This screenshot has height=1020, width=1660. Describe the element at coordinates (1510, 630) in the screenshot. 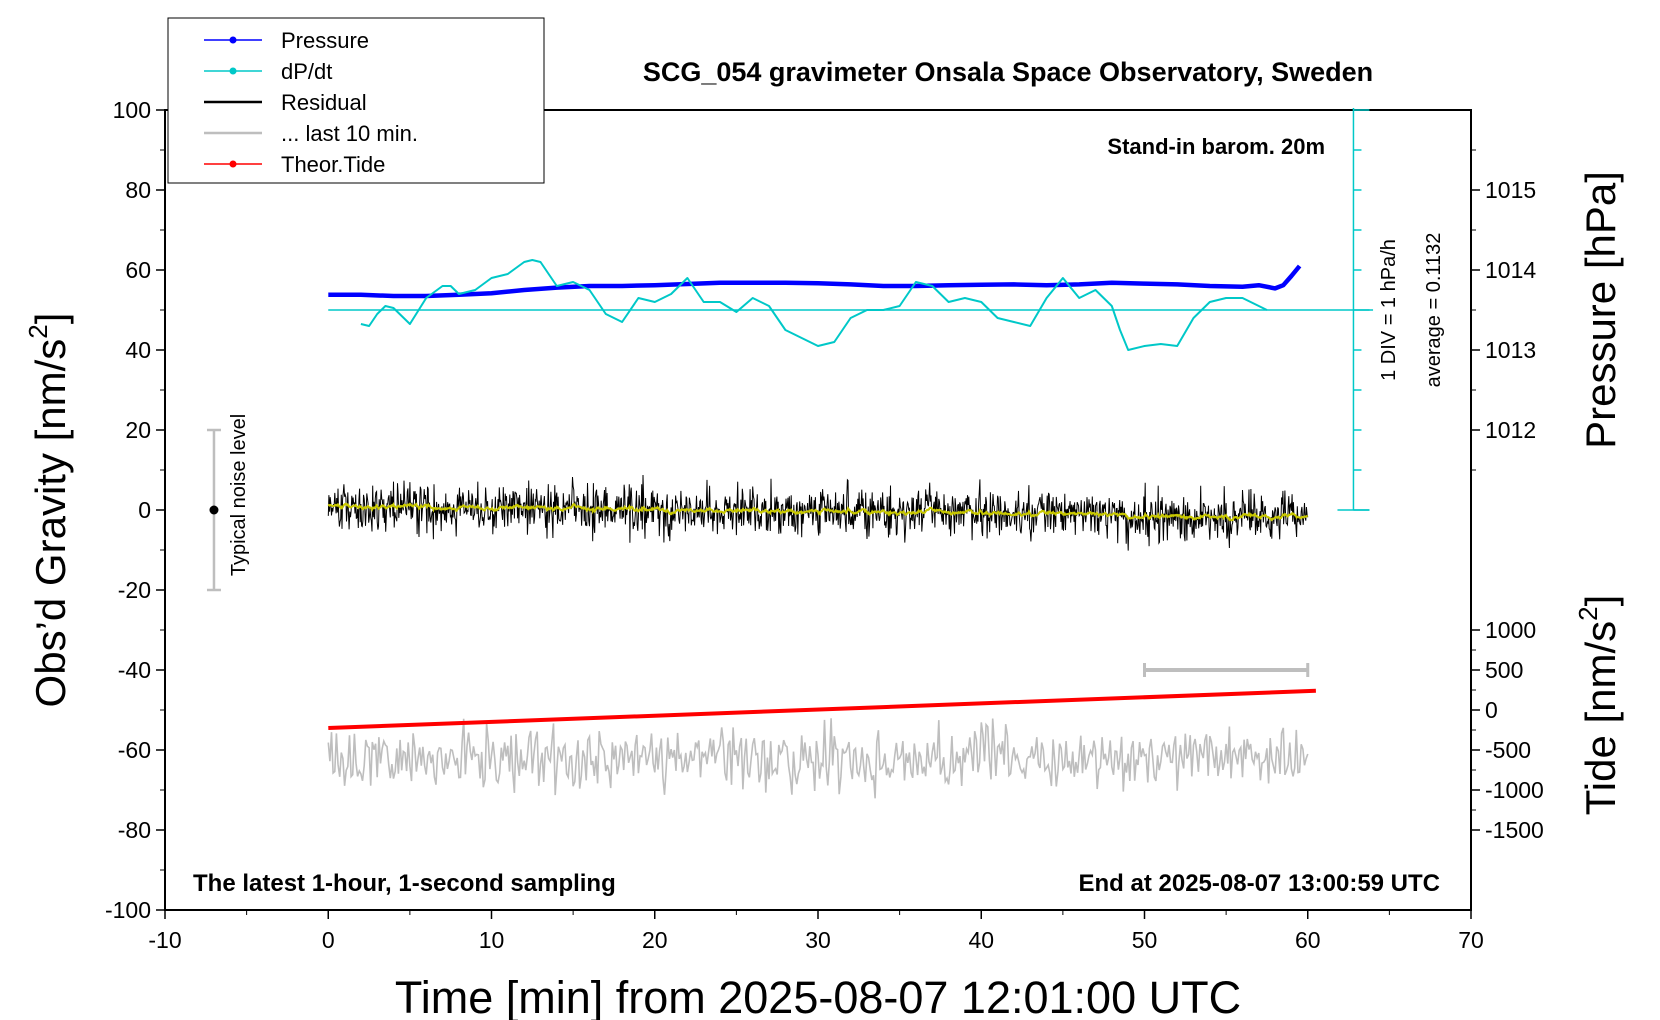

I see `tide-tick-label: 1000` at that location.